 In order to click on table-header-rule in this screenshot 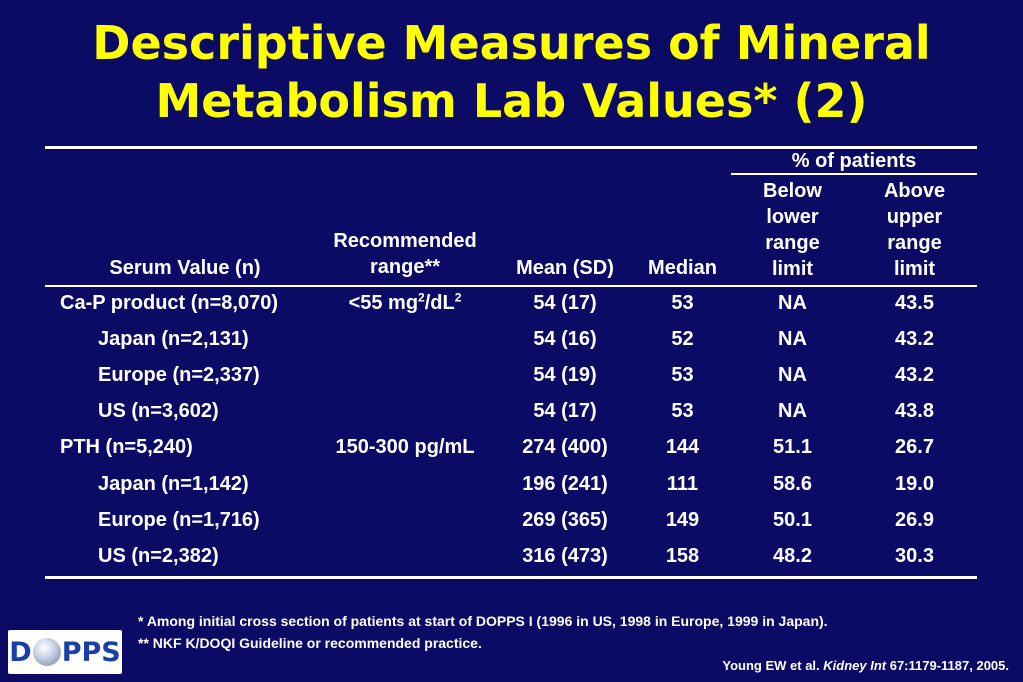, I will do `click(511, 286)`.